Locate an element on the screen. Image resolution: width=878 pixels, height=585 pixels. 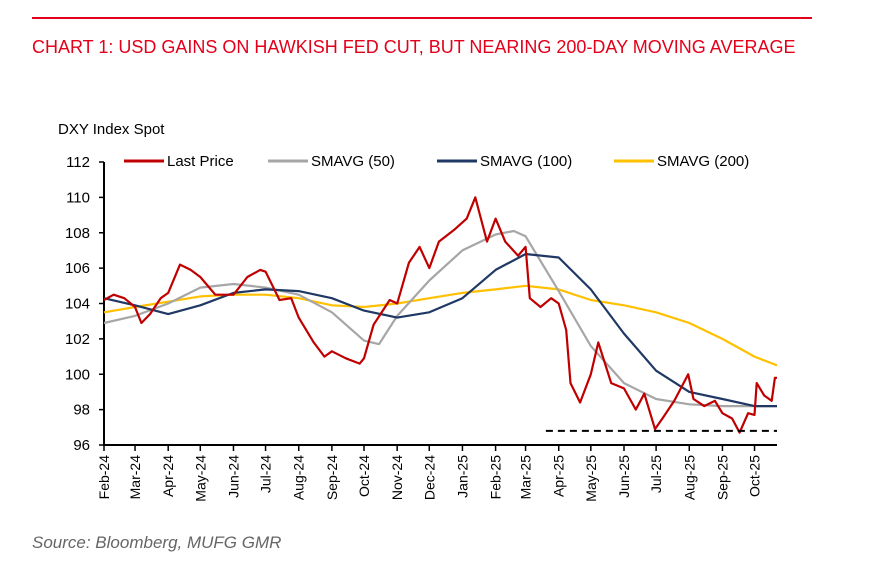
x-tick-label: Dec-24 is located at coordinates (429, 477).